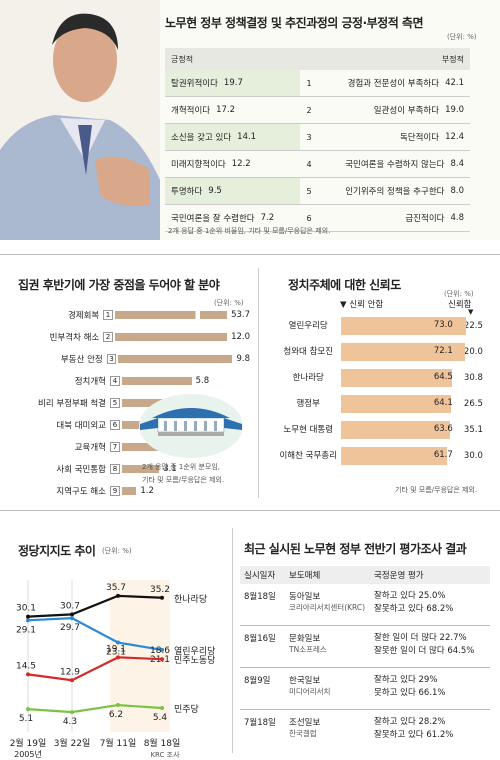 This screenshot has width=500, height=760. What do you see at coordinates (90, 382) in the screenshot?
I see `bar-label: 정치개혁` at bounding box center [90, 382].